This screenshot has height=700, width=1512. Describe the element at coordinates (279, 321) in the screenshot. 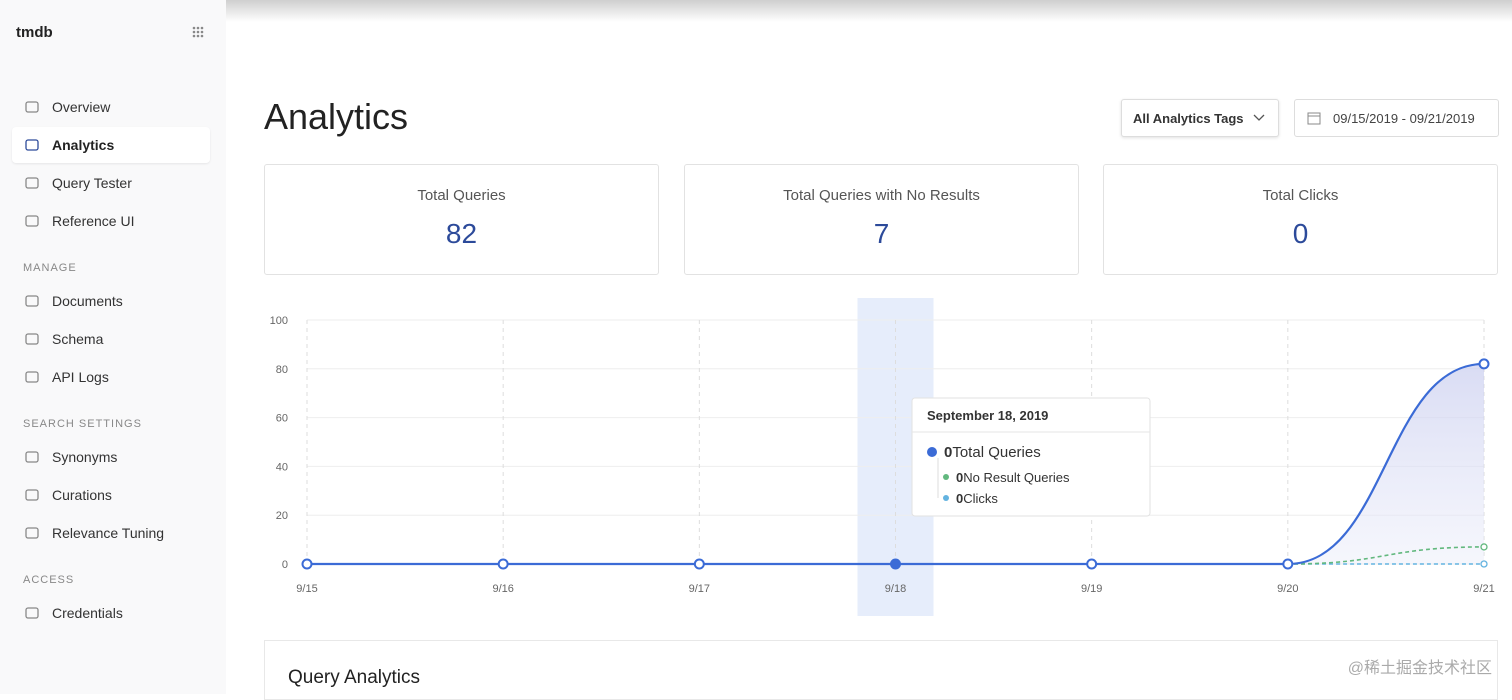

I see `y-tick-label: 100` at that location.